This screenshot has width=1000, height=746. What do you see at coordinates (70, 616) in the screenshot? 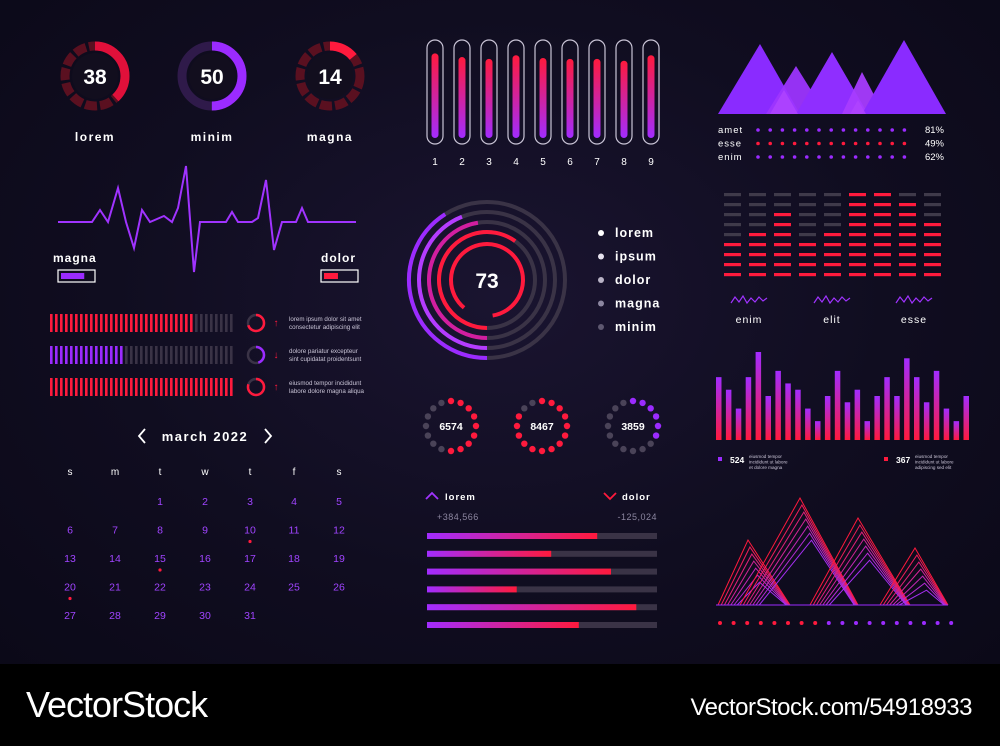
I see `calendar-day: 27` at bounding box center [70, 616].